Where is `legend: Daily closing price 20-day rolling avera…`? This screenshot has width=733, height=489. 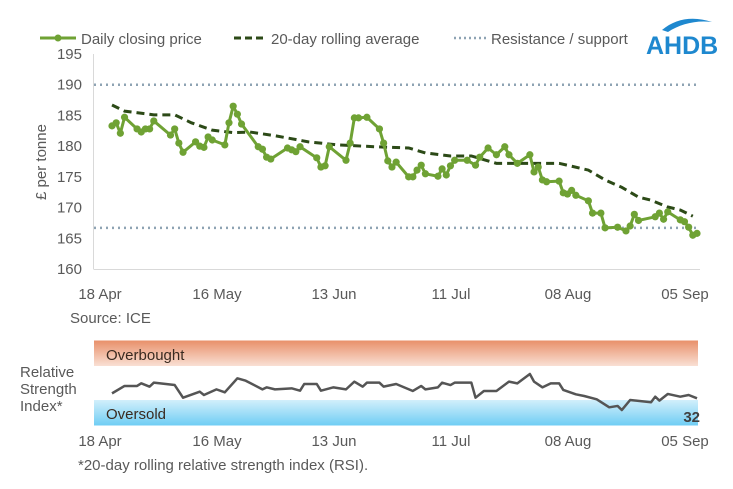
legend: Daily closing price 20-day rolling avera… is located at coordinates (334, 39).